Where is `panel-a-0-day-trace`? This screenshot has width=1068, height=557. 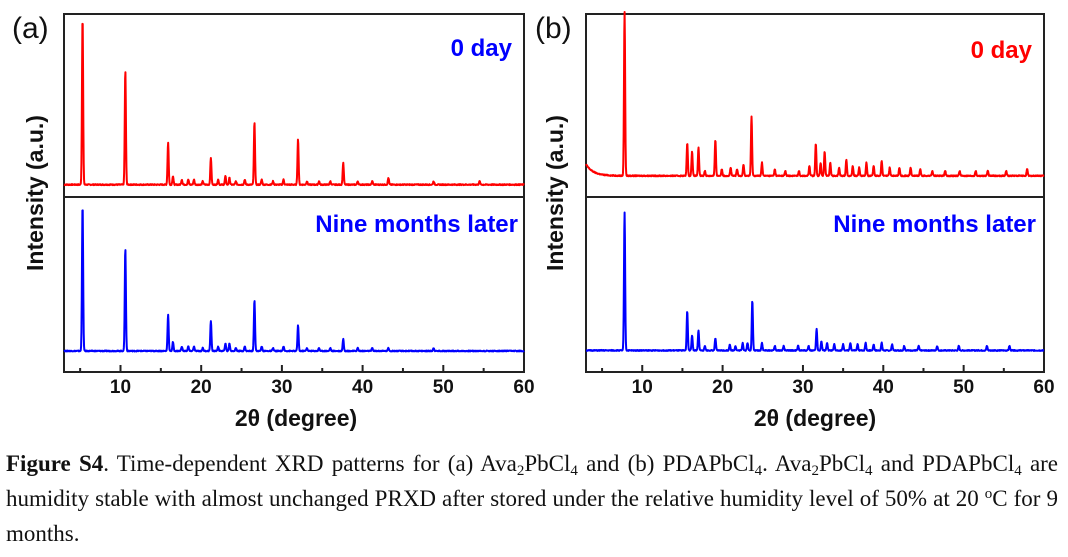 panel-a-0-day-trace is located at coordinates (294, 104).